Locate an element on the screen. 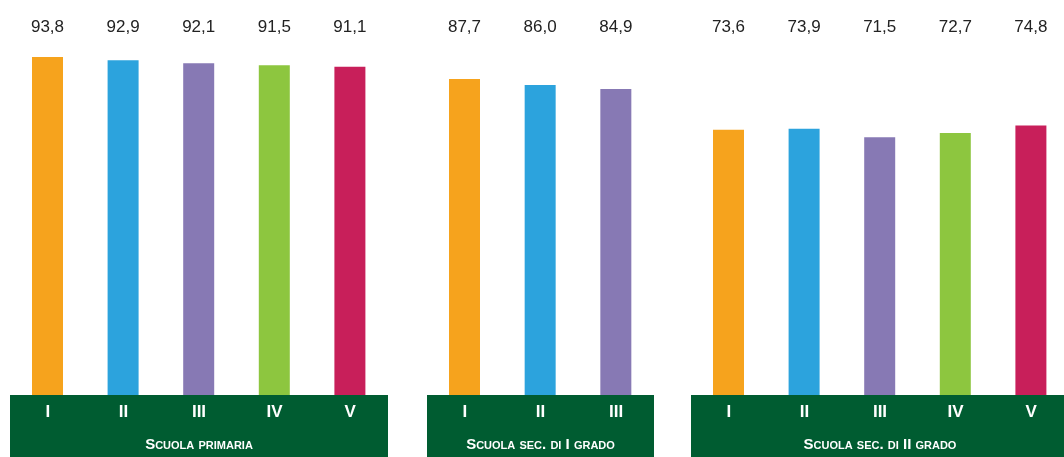 Image resolution: width=1064 pixels, height=457 pixels. text: Scuola sec. di II grado is located at coordinates (880, 443).